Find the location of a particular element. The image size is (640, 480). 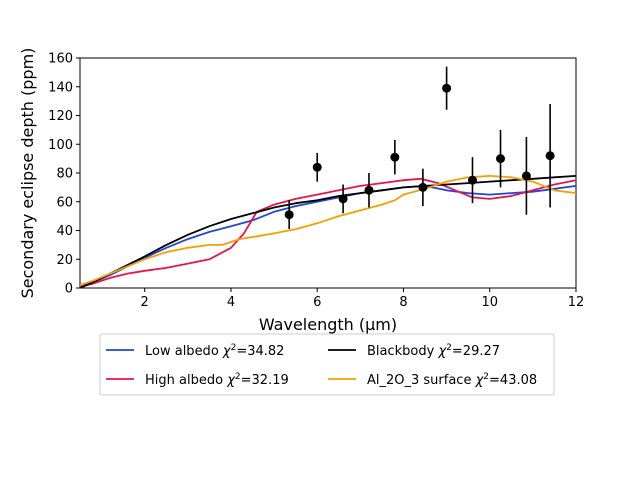

x-tick-label: 4 is located at coordinates (231, 302).